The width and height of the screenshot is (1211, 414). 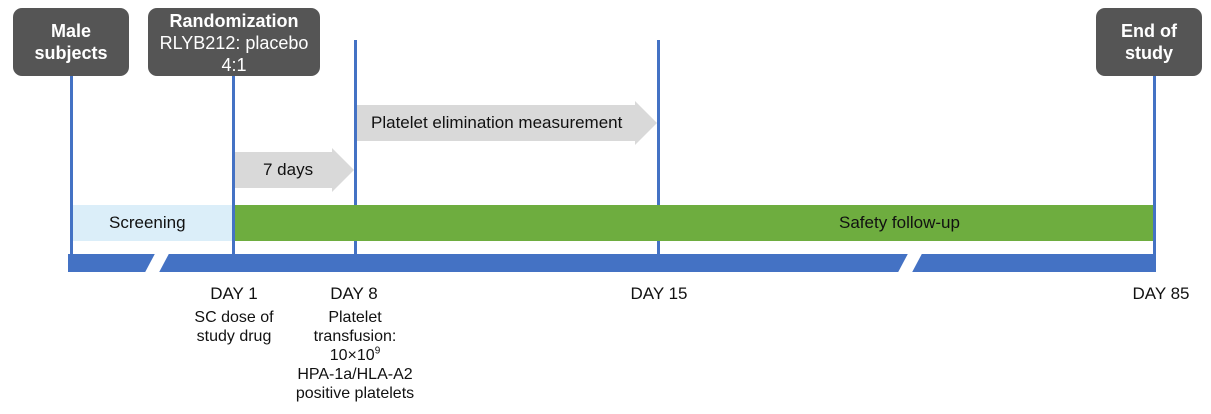 I want to click on safety-follow-up-label: Safety follow-up, so click(x=899, y=222).